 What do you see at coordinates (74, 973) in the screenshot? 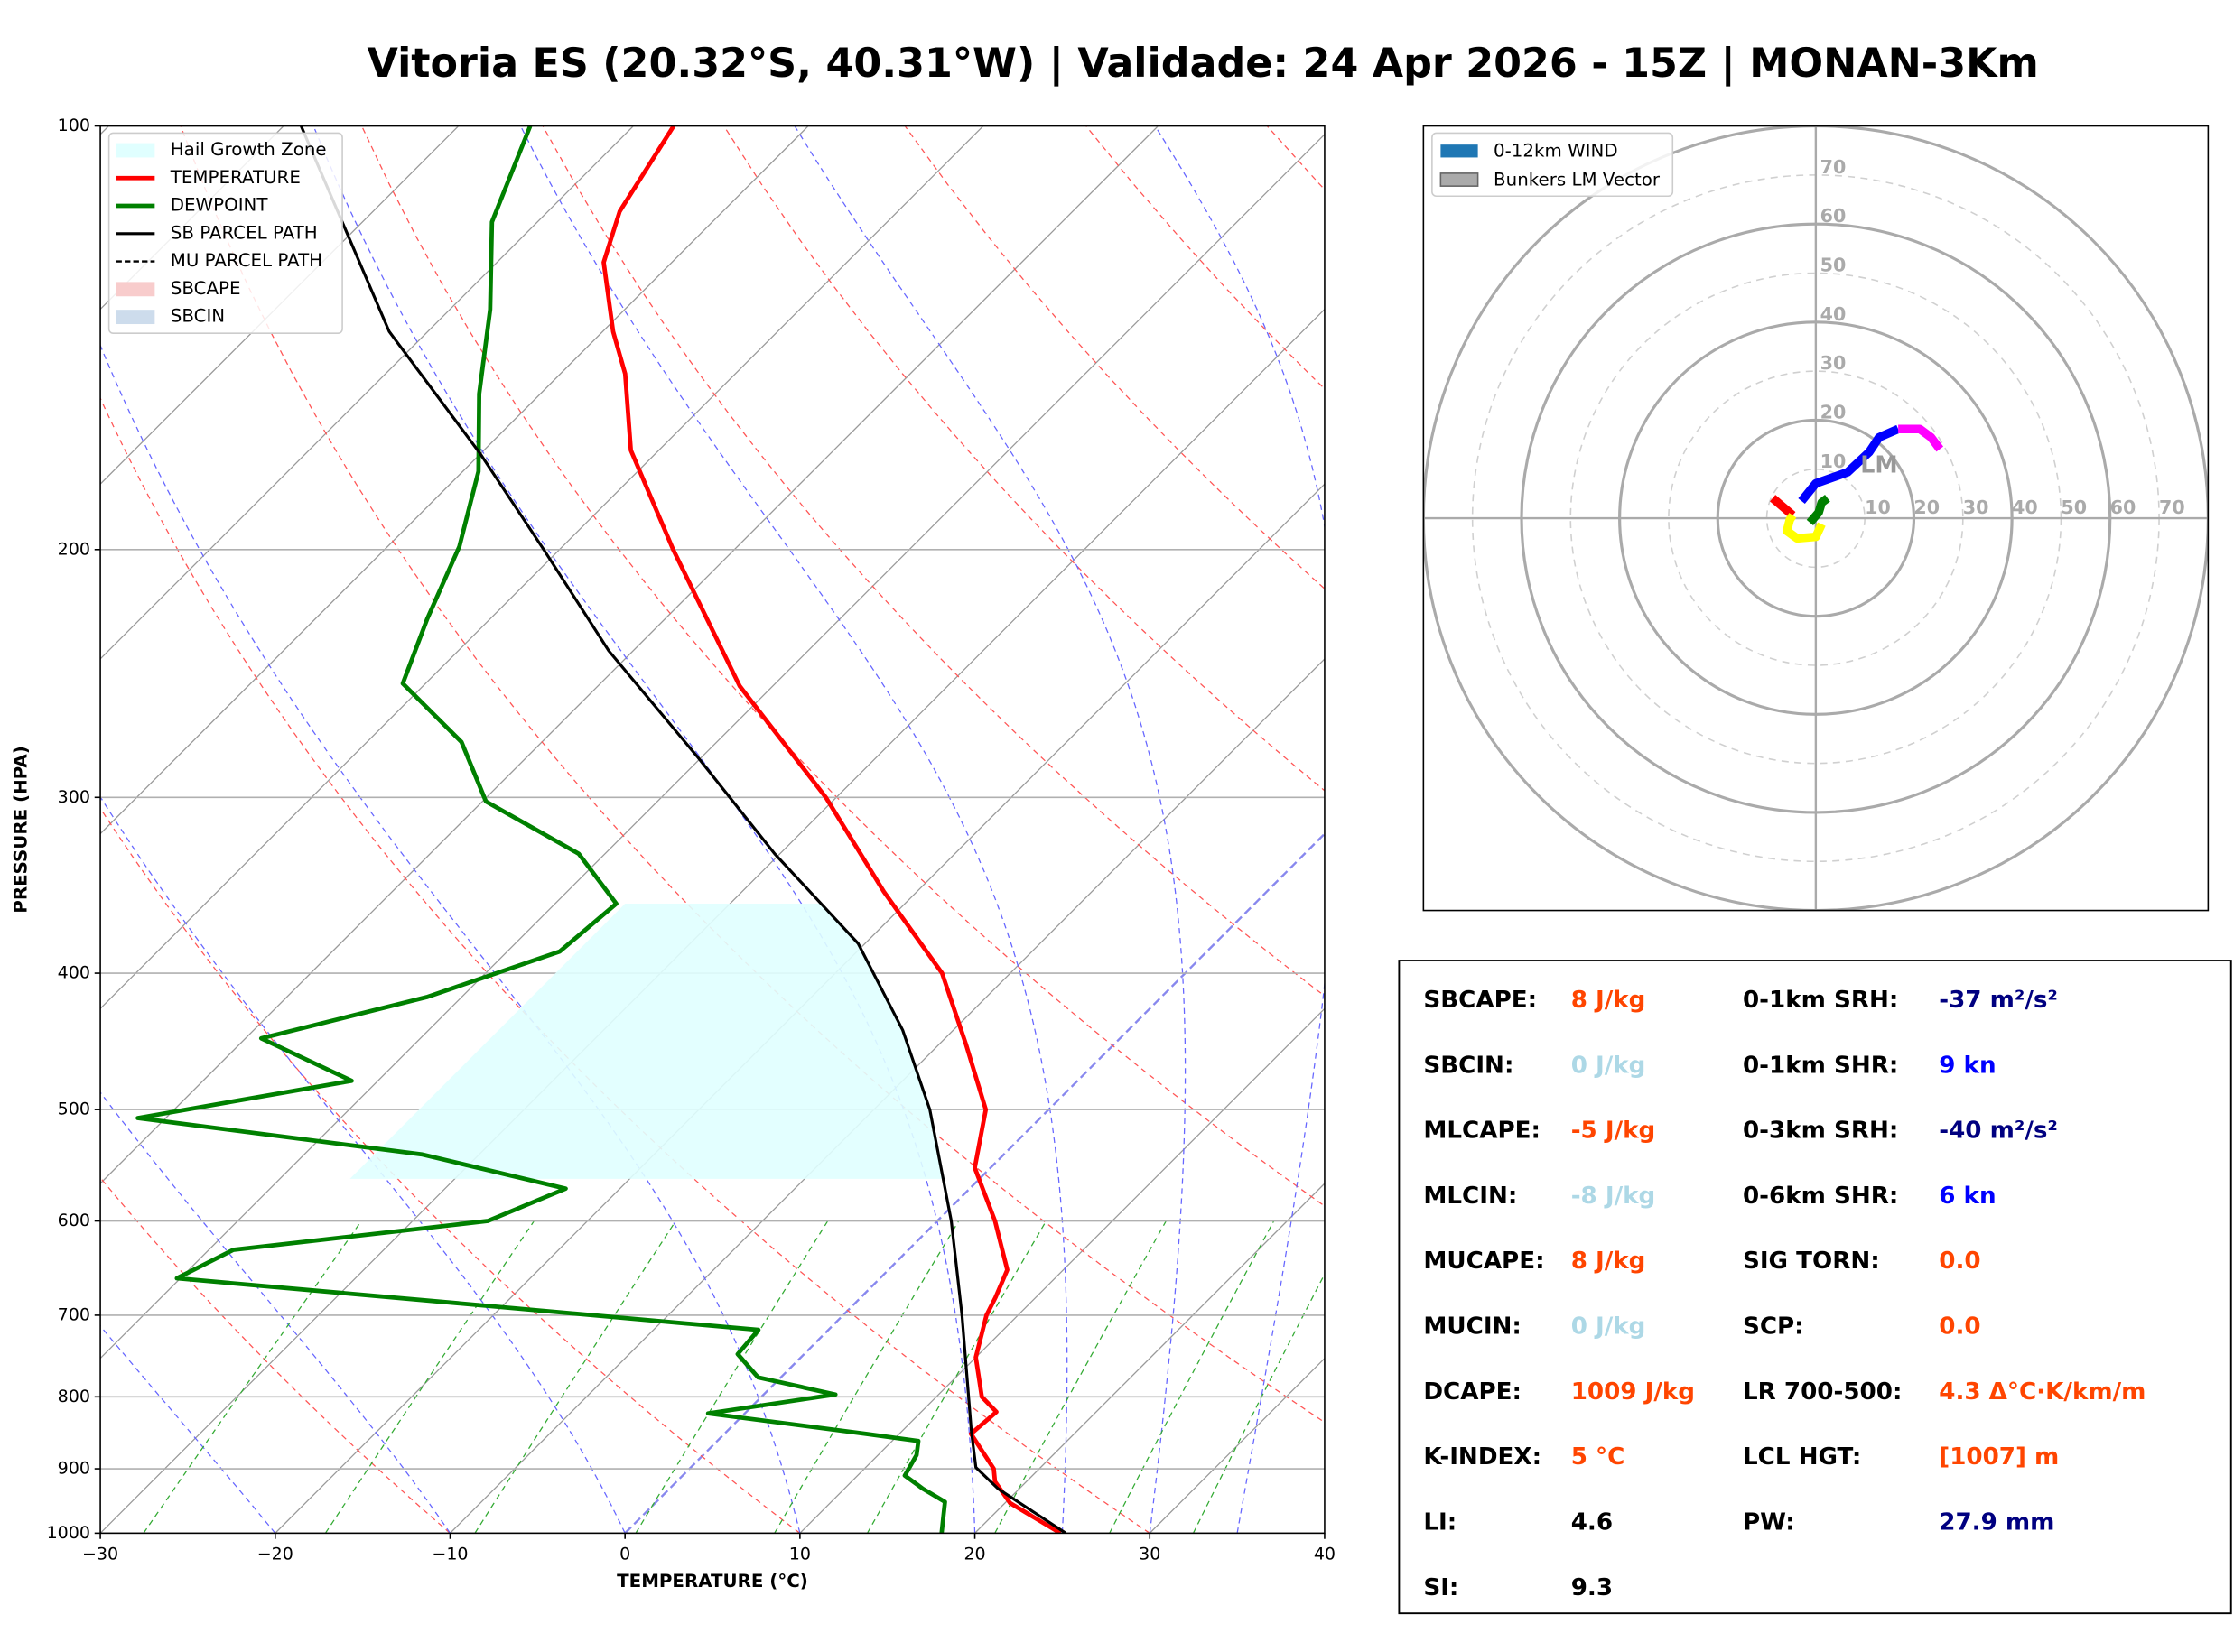
I see `y-tick-label: 400` at bounding box center [74, 973].